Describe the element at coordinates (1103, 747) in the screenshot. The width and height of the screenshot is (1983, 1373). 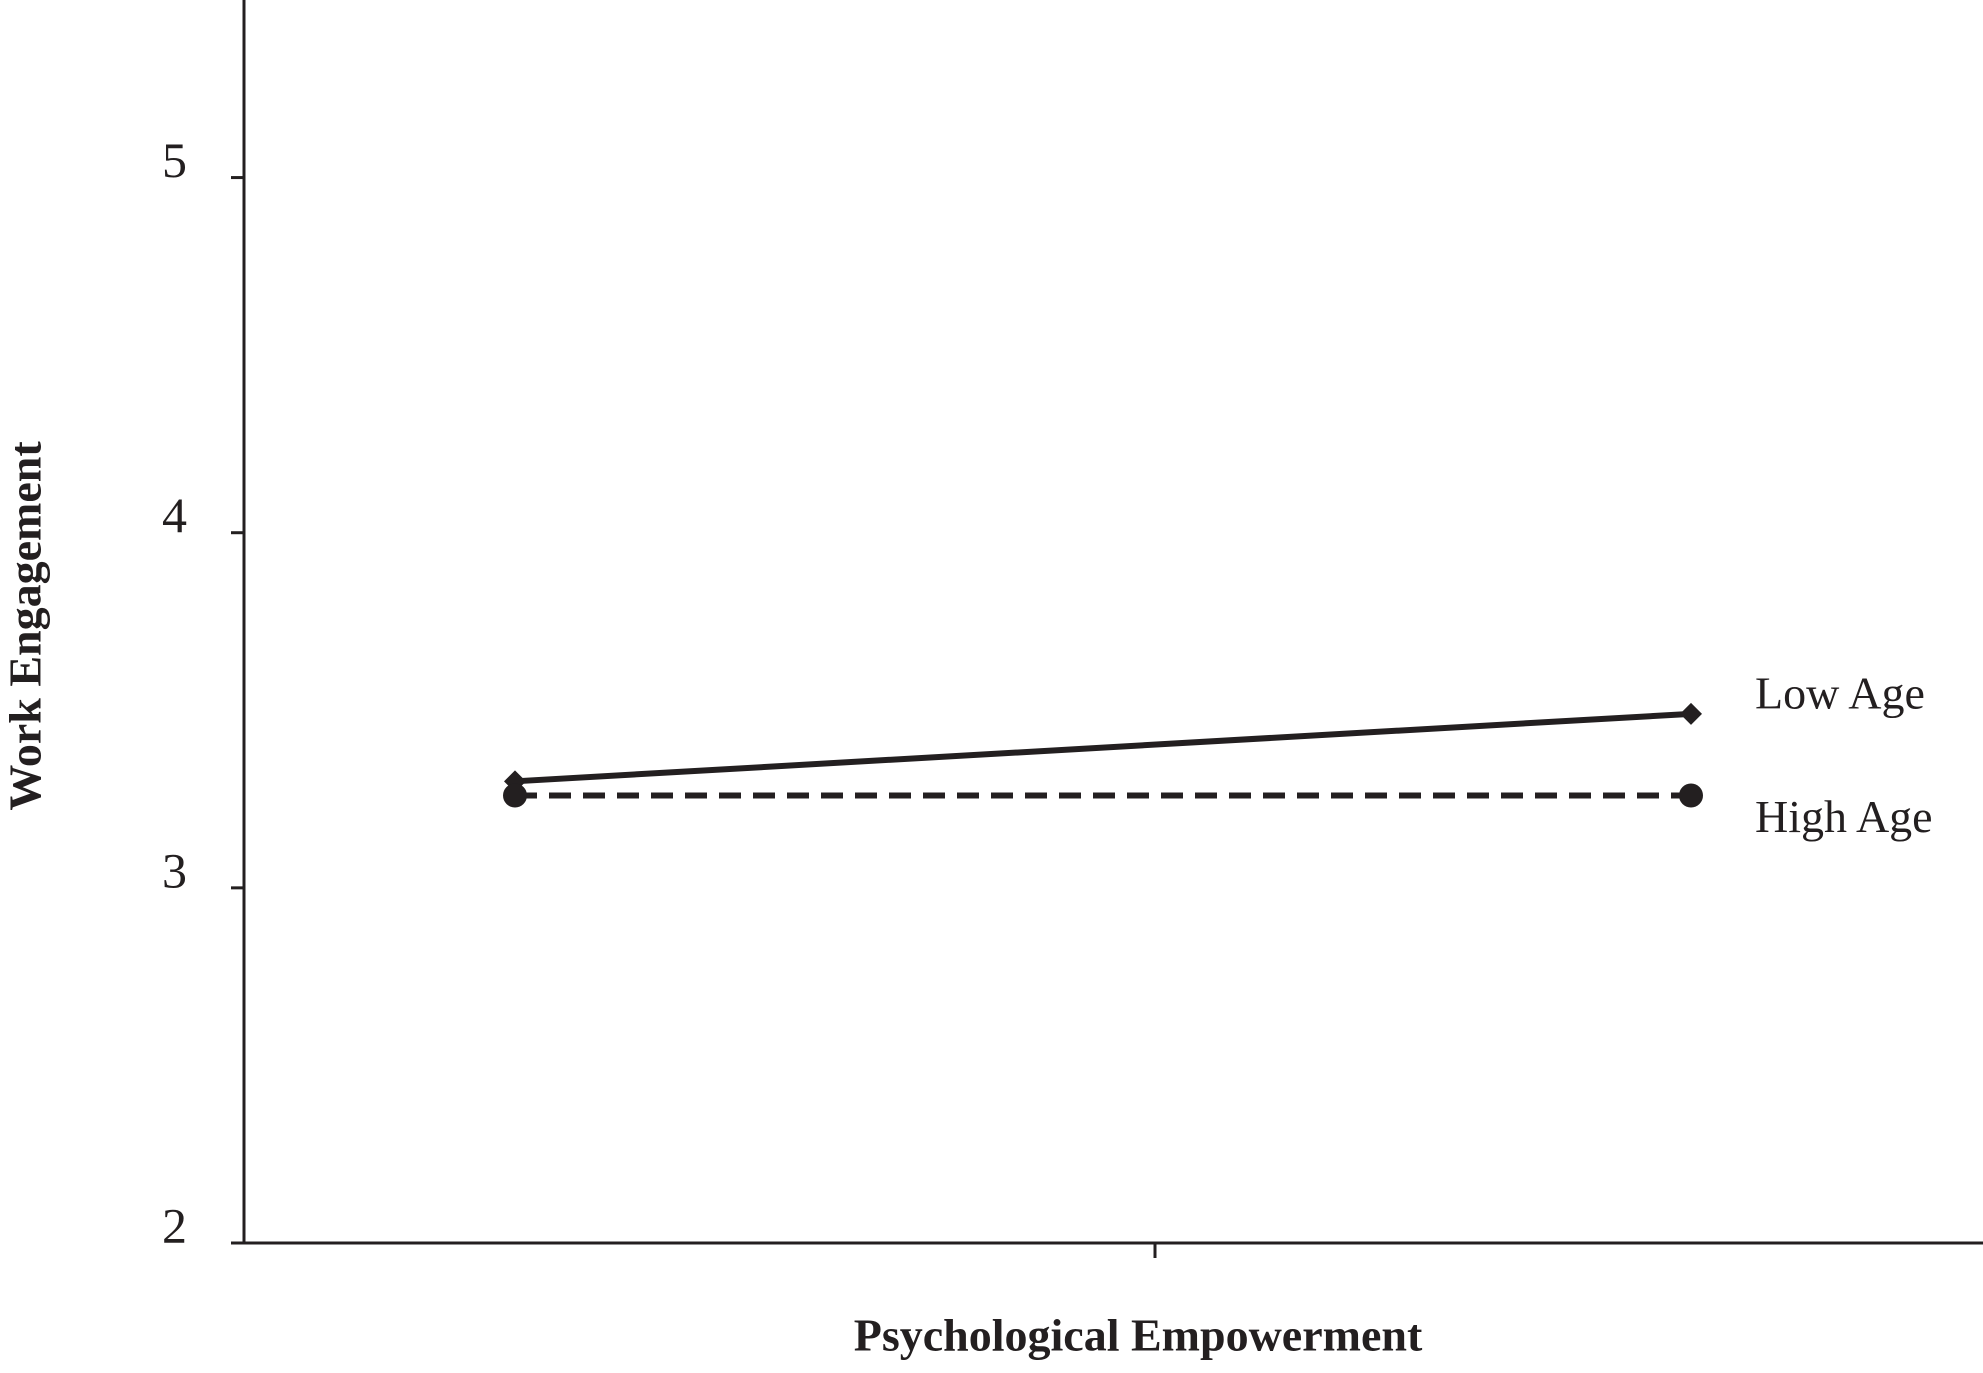
I see `series-line` at that location.